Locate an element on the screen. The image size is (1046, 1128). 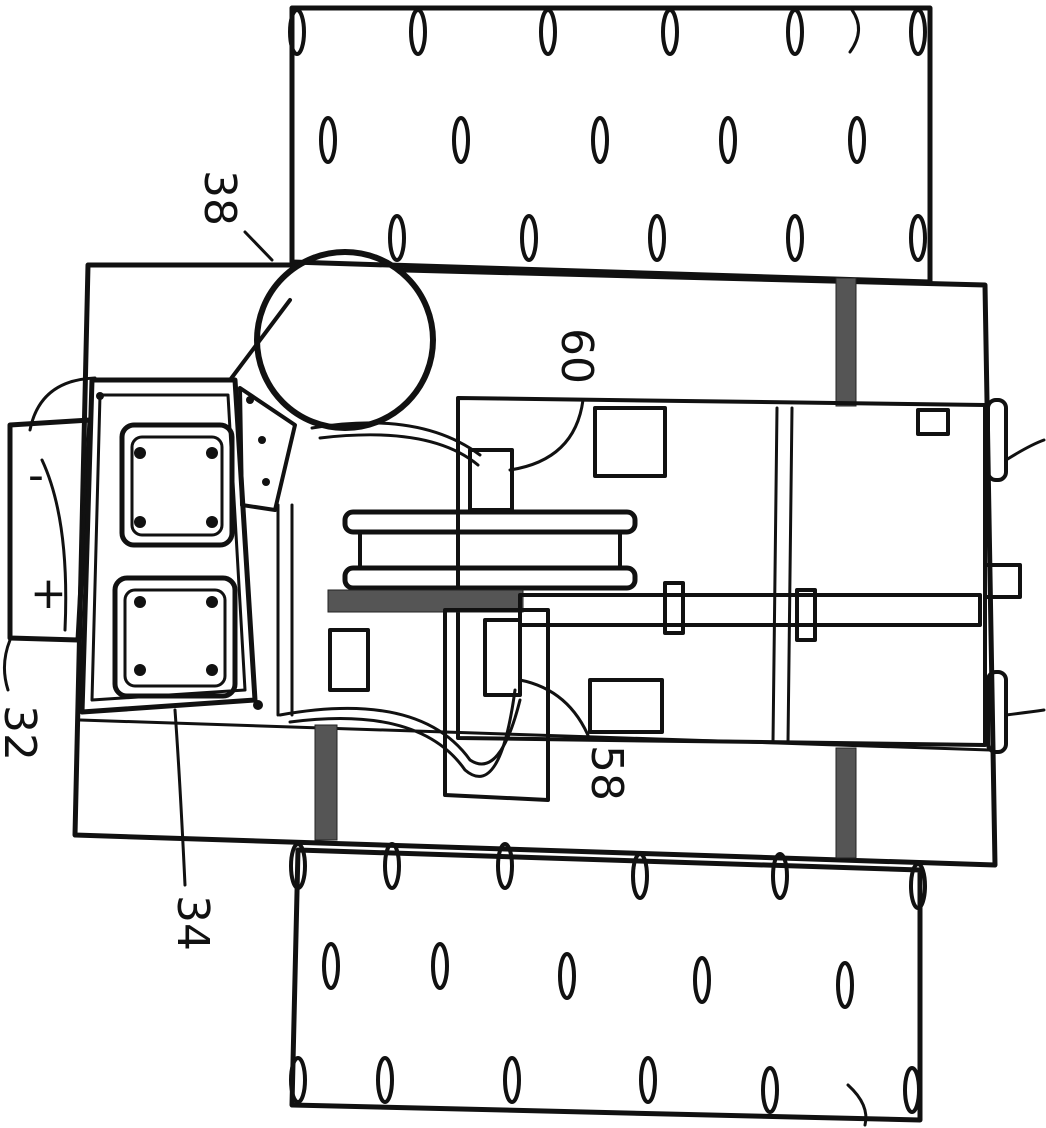
battery-minus-label: - is located at coordinates (36, 475).